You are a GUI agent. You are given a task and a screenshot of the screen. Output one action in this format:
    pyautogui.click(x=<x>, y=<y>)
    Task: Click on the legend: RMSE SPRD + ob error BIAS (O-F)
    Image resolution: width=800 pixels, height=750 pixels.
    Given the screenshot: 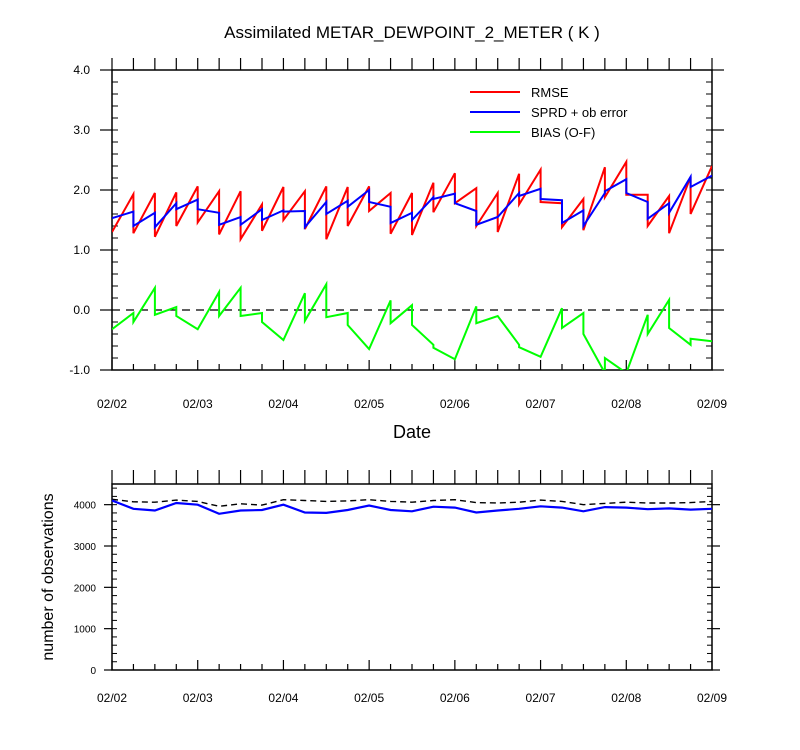 What is the action you would take?
    pyautogui.click(x=549, y=112)
    